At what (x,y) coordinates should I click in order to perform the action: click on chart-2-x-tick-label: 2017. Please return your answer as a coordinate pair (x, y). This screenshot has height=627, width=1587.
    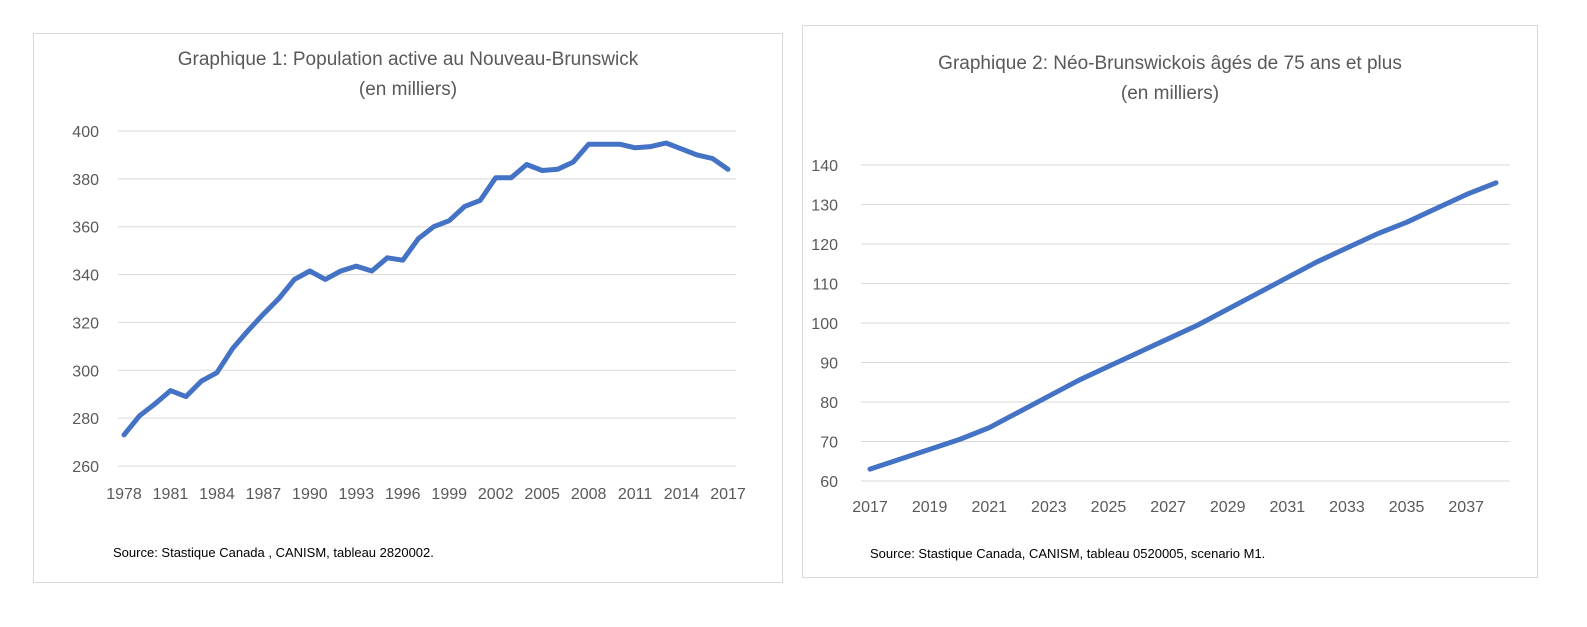
    Looking at the image, I should click on (870, 507).